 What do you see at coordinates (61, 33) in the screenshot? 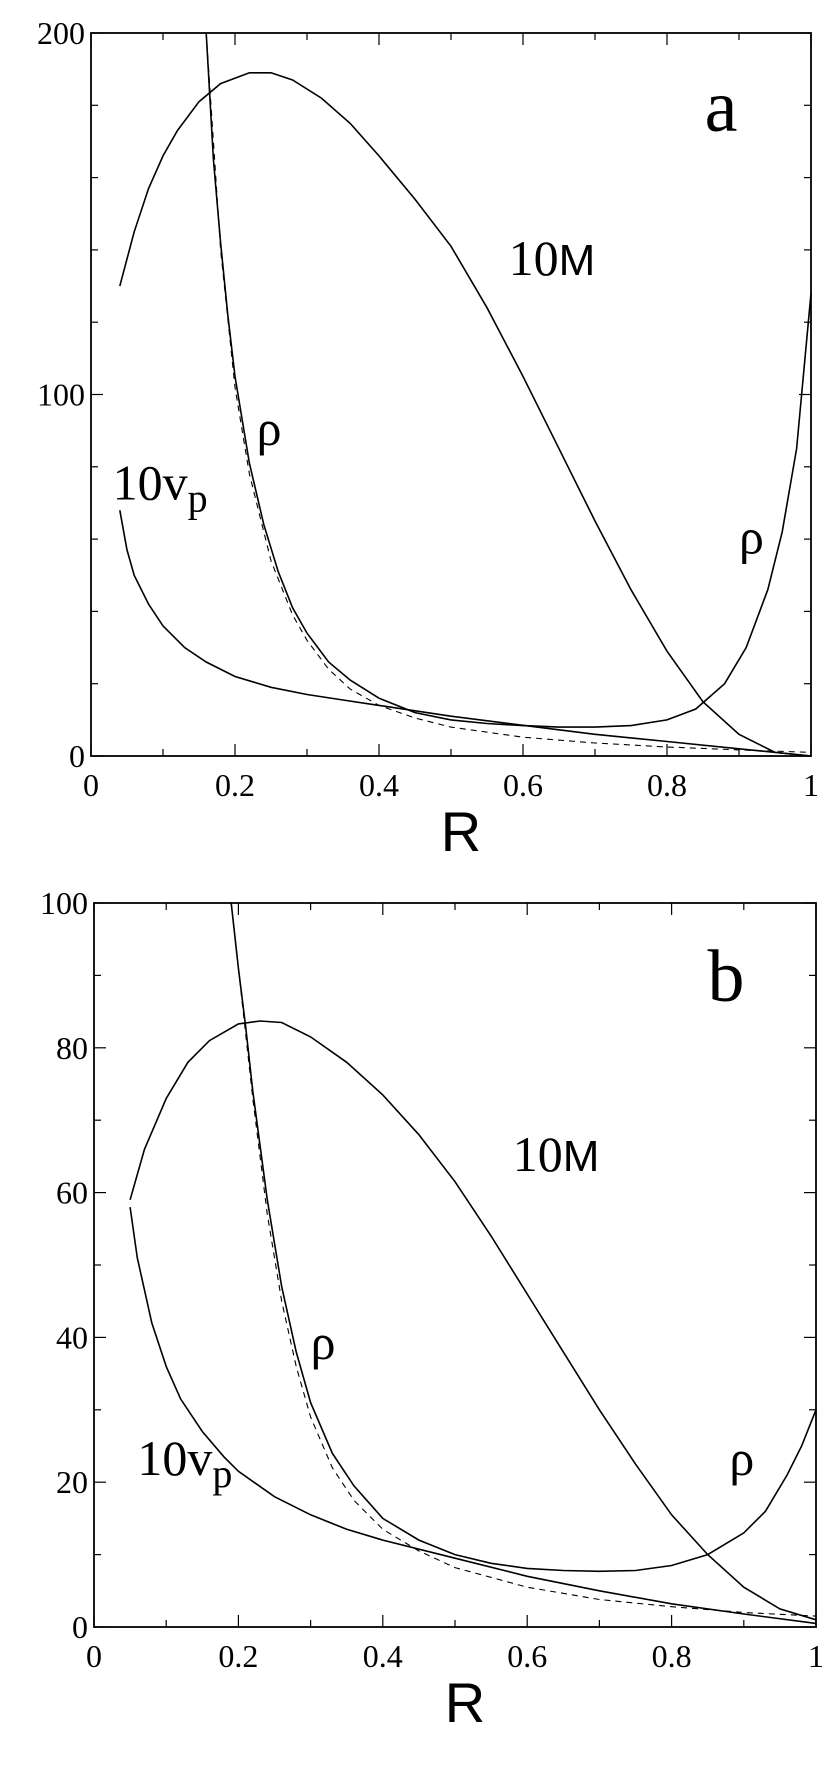
I see `y-tick-label: 200` at bounding box center [61, 33].